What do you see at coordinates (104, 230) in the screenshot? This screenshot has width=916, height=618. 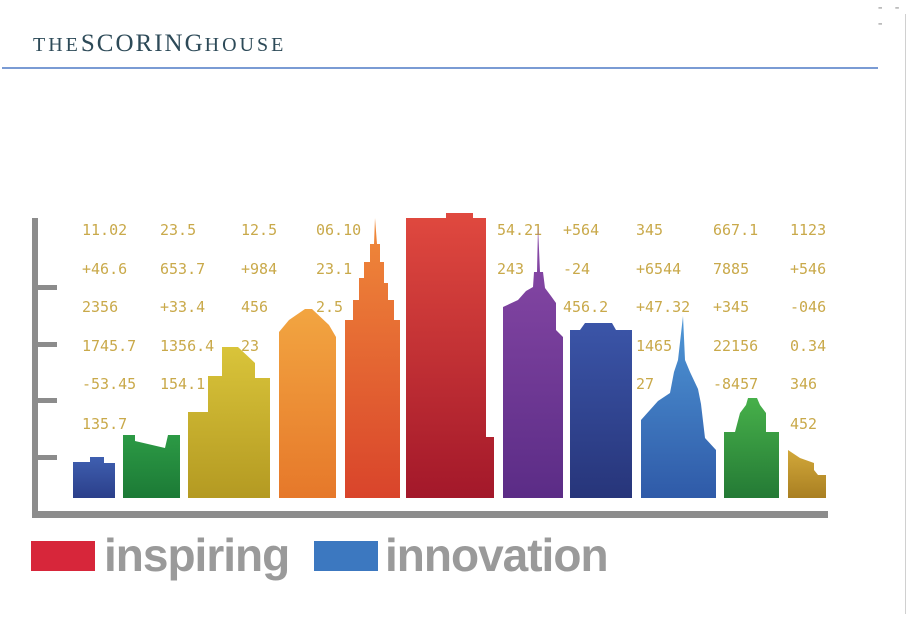 I see `grid-number: 11.02` at bounding box center [104, 230].